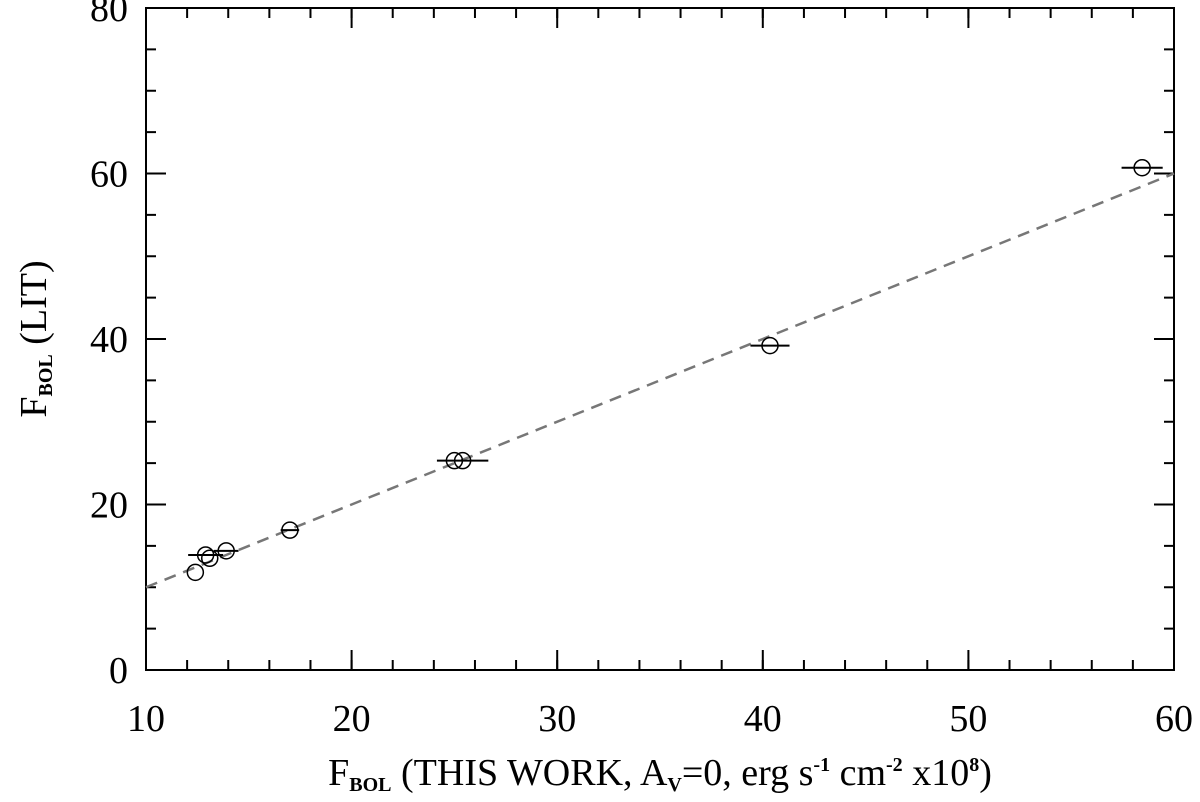 The width and height of the screenshot is (1200, 802). What do you see at coordinates (557, 719) in the screenshot?
I see `x-tick-label: 30` at bounding box center [557, 719].